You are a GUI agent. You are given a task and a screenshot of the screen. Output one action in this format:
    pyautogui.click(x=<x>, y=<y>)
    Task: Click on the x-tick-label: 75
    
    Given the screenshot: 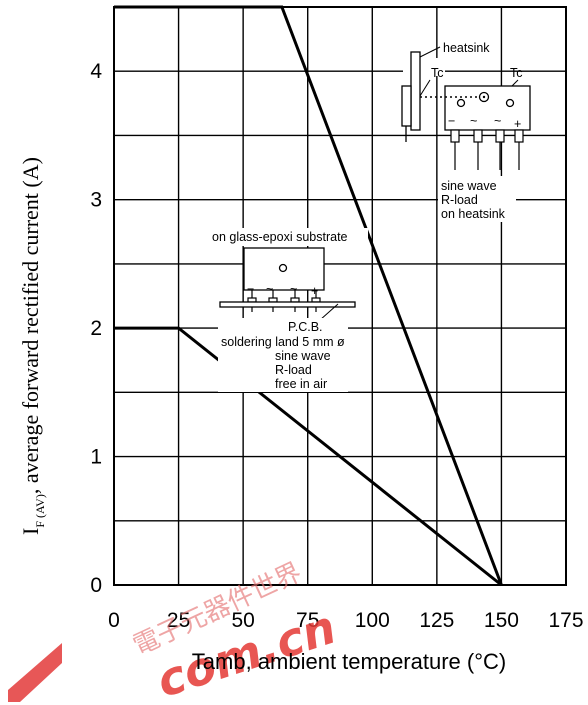 What is the action you would take?
    pyautogui.click(x=307, y=620)
    